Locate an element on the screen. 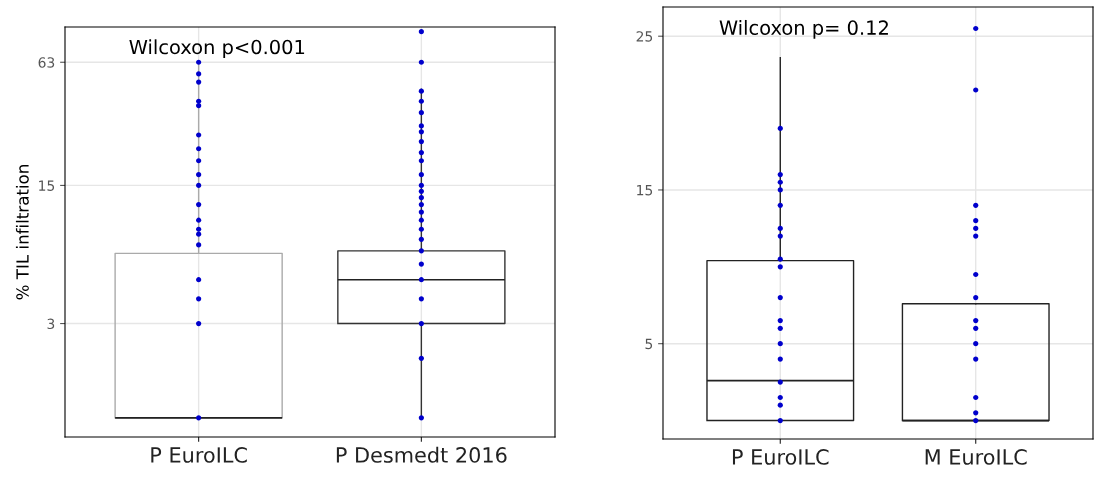 This screenshot has height=479, width=1103. y-tick-label: 63 is located at coordinates (46, 62).